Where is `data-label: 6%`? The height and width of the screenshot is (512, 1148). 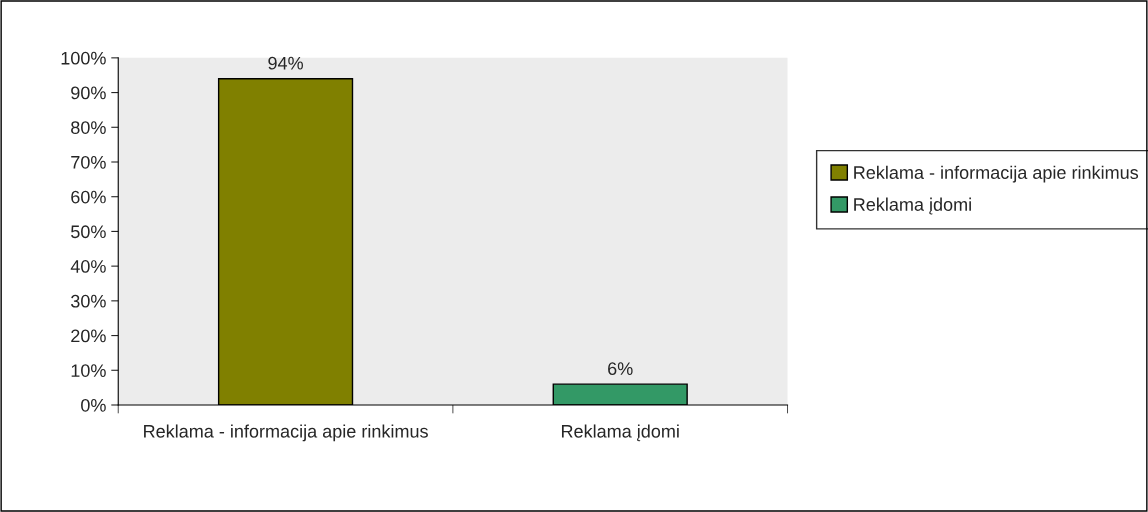
data-label: 6% is located at coordinates (620, 369).